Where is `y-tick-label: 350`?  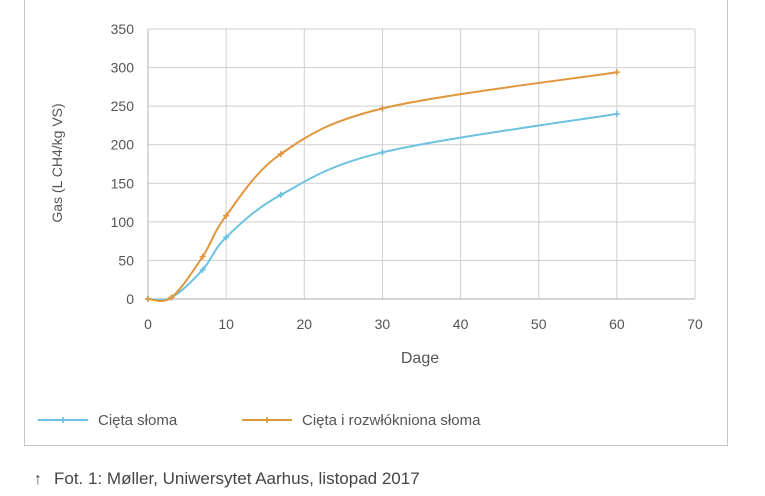
y-tick-label: 350 is located at coordinates (123, 29).